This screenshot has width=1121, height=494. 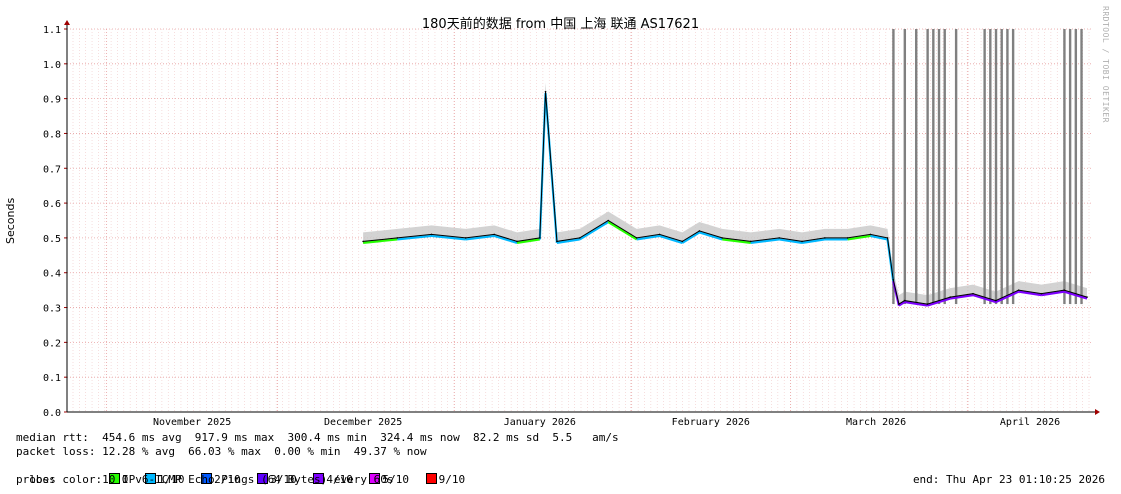 What do you see at coordinates (52, 30) in the screenshot?
I see `y-tick-label: 1.1` at bounding box center [52, 30].